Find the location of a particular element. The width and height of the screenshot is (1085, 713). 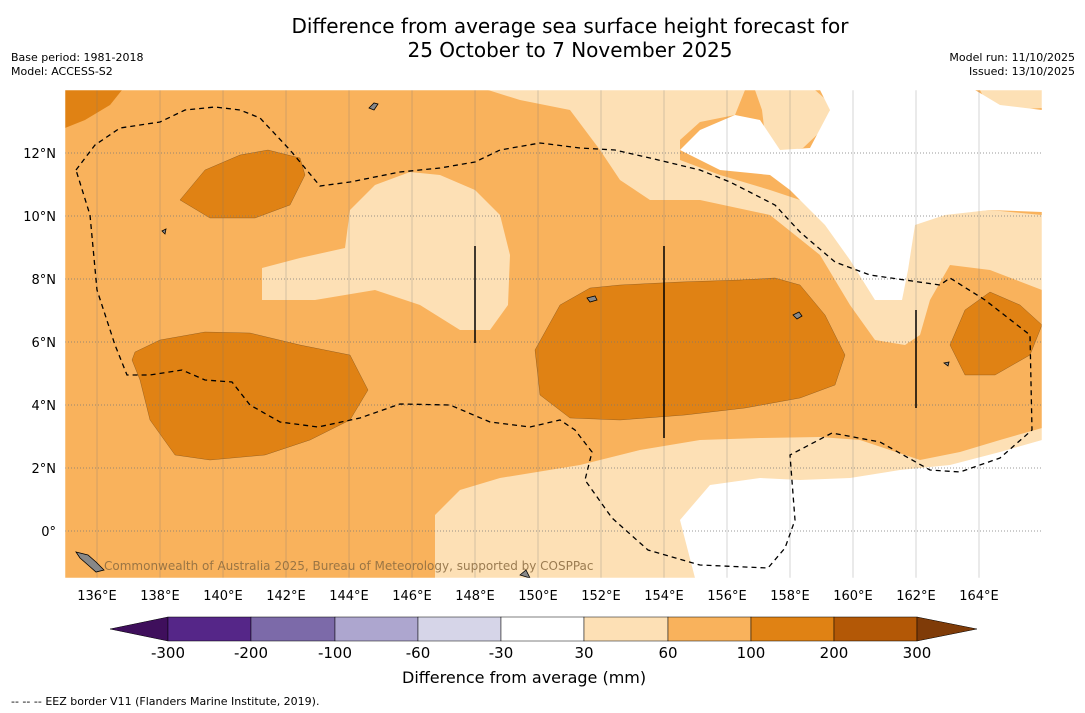

lat-label-6n: 6°N is located at coordinates (44, 343).